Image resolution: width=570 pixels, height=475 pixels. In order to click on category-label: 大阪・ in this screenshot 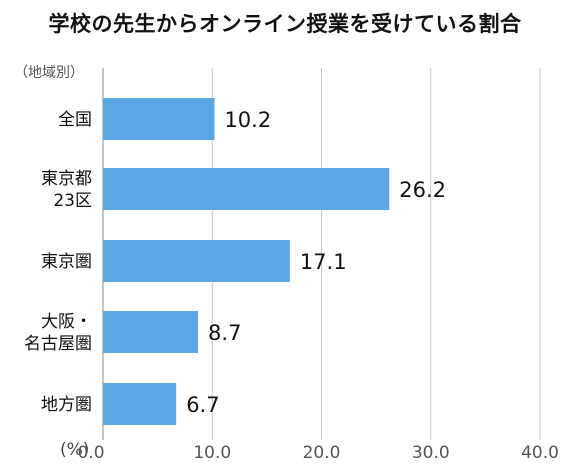, I will do `click(66, 322)`.